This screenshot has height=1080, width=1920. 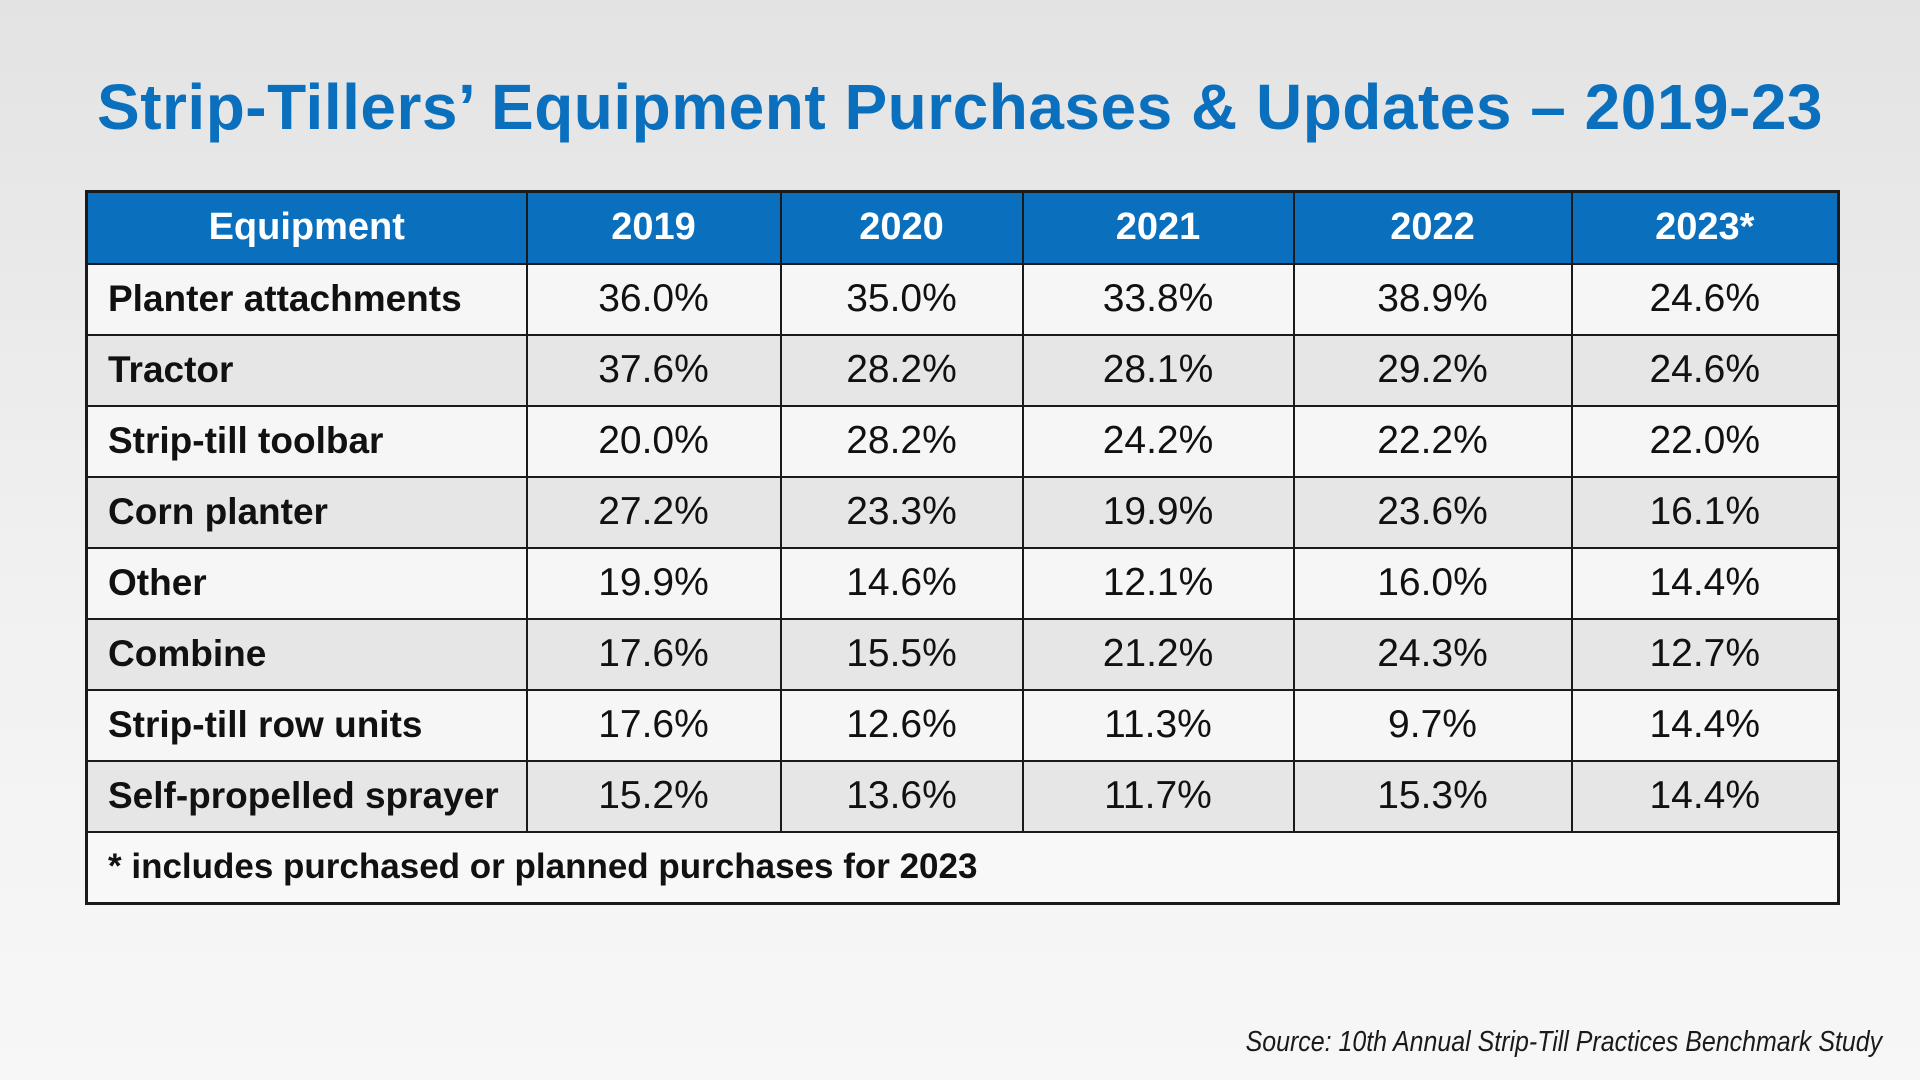 What do you see at coordinates (1432, 441) in the screenshot?
I see `table-cell: 22.2%` at bounding box center [1432, 441].